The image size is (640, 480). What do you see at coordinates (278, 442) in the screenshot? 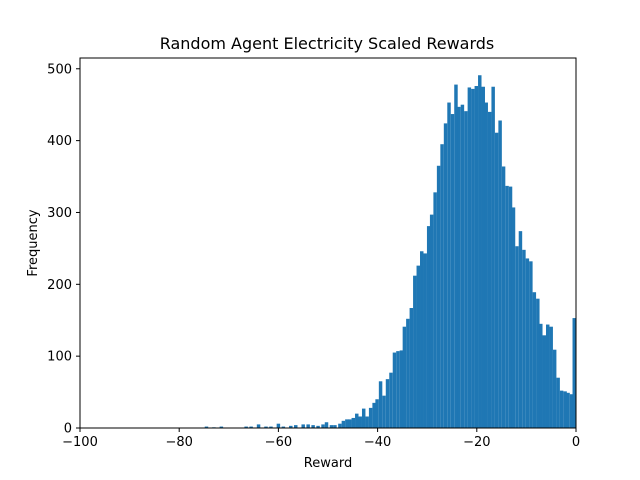
I see `x-tick-label: −60` at bounding box center [278, 442].